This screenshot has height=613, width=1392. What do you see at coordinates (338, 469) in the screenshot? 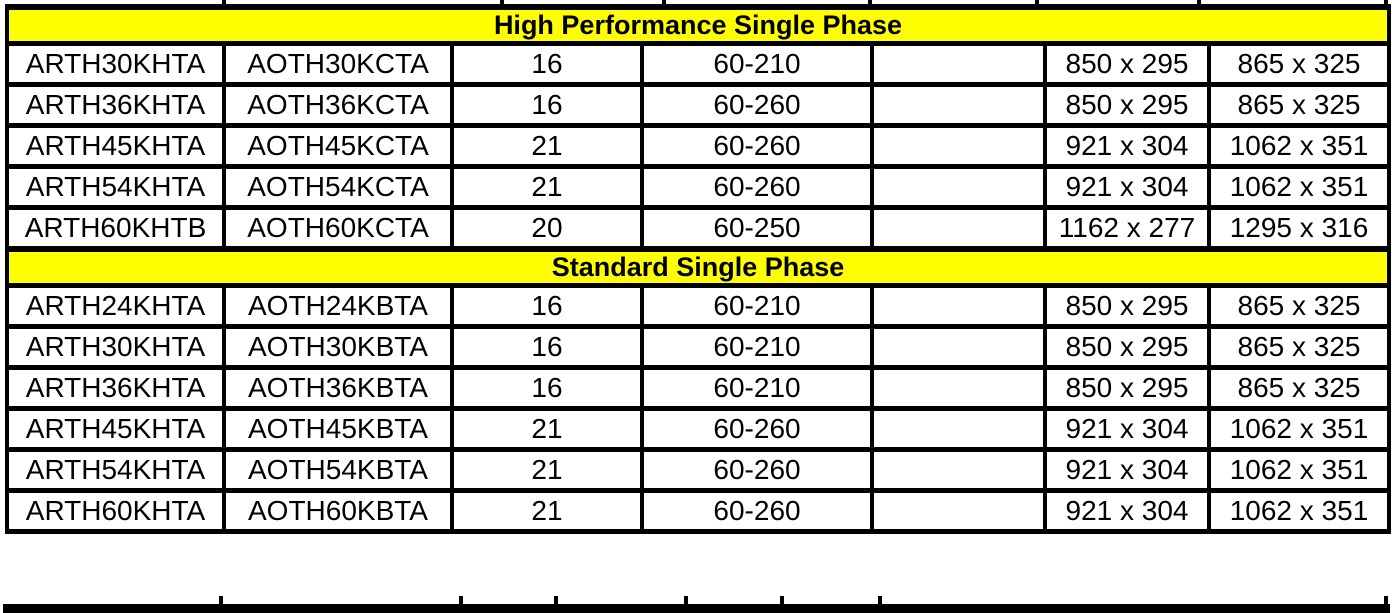
I see `table-cell: AOTH54KBTA` at bounding box center [338, 469].